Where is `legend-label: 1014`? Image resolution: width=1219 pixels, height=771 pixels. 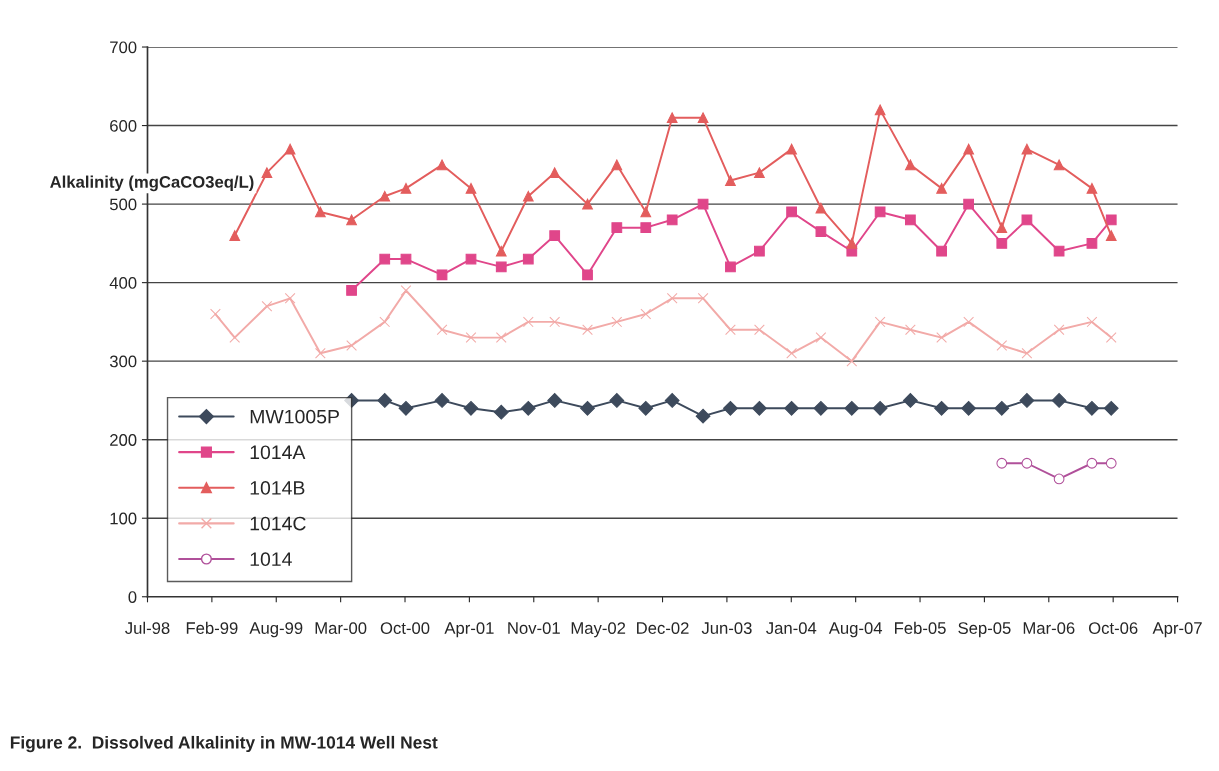
legend-label: 1014 is located at coordinates (271, 559).